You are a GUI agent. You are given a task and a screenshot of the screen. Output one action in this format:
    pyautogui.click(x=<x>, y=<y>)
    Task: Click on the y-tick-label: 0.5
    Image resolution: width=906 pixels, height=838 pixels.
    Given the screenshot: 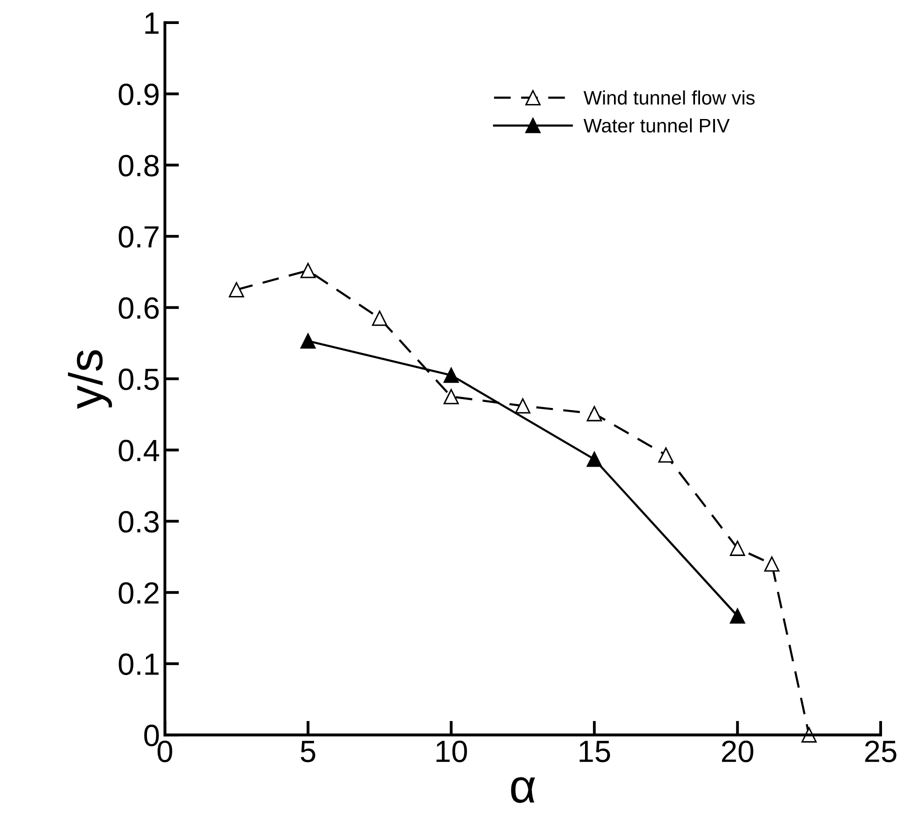 What is the action you would take?
    pyautogui.click(x=138, y=379)
    